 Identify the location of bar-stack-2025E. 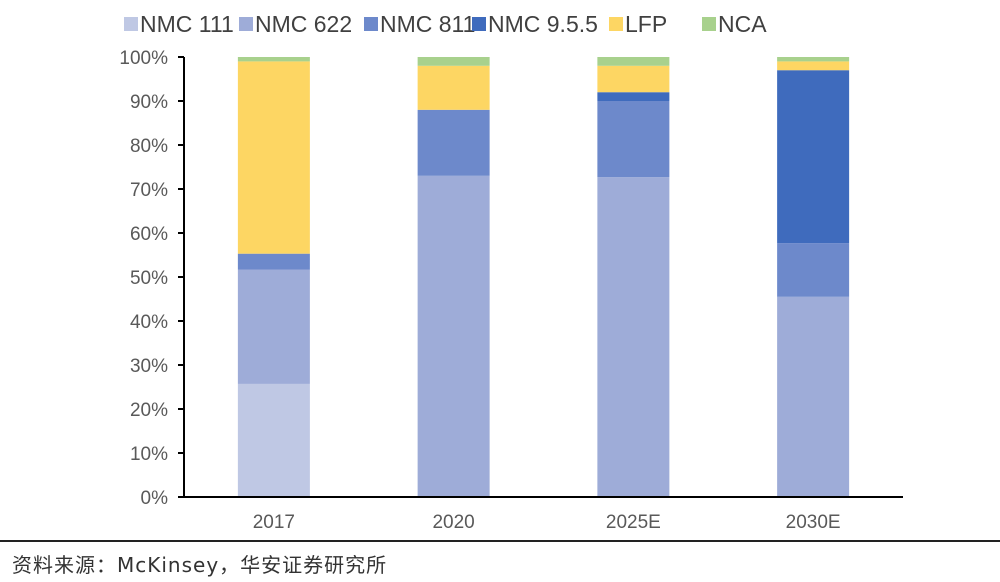
(633, 277).